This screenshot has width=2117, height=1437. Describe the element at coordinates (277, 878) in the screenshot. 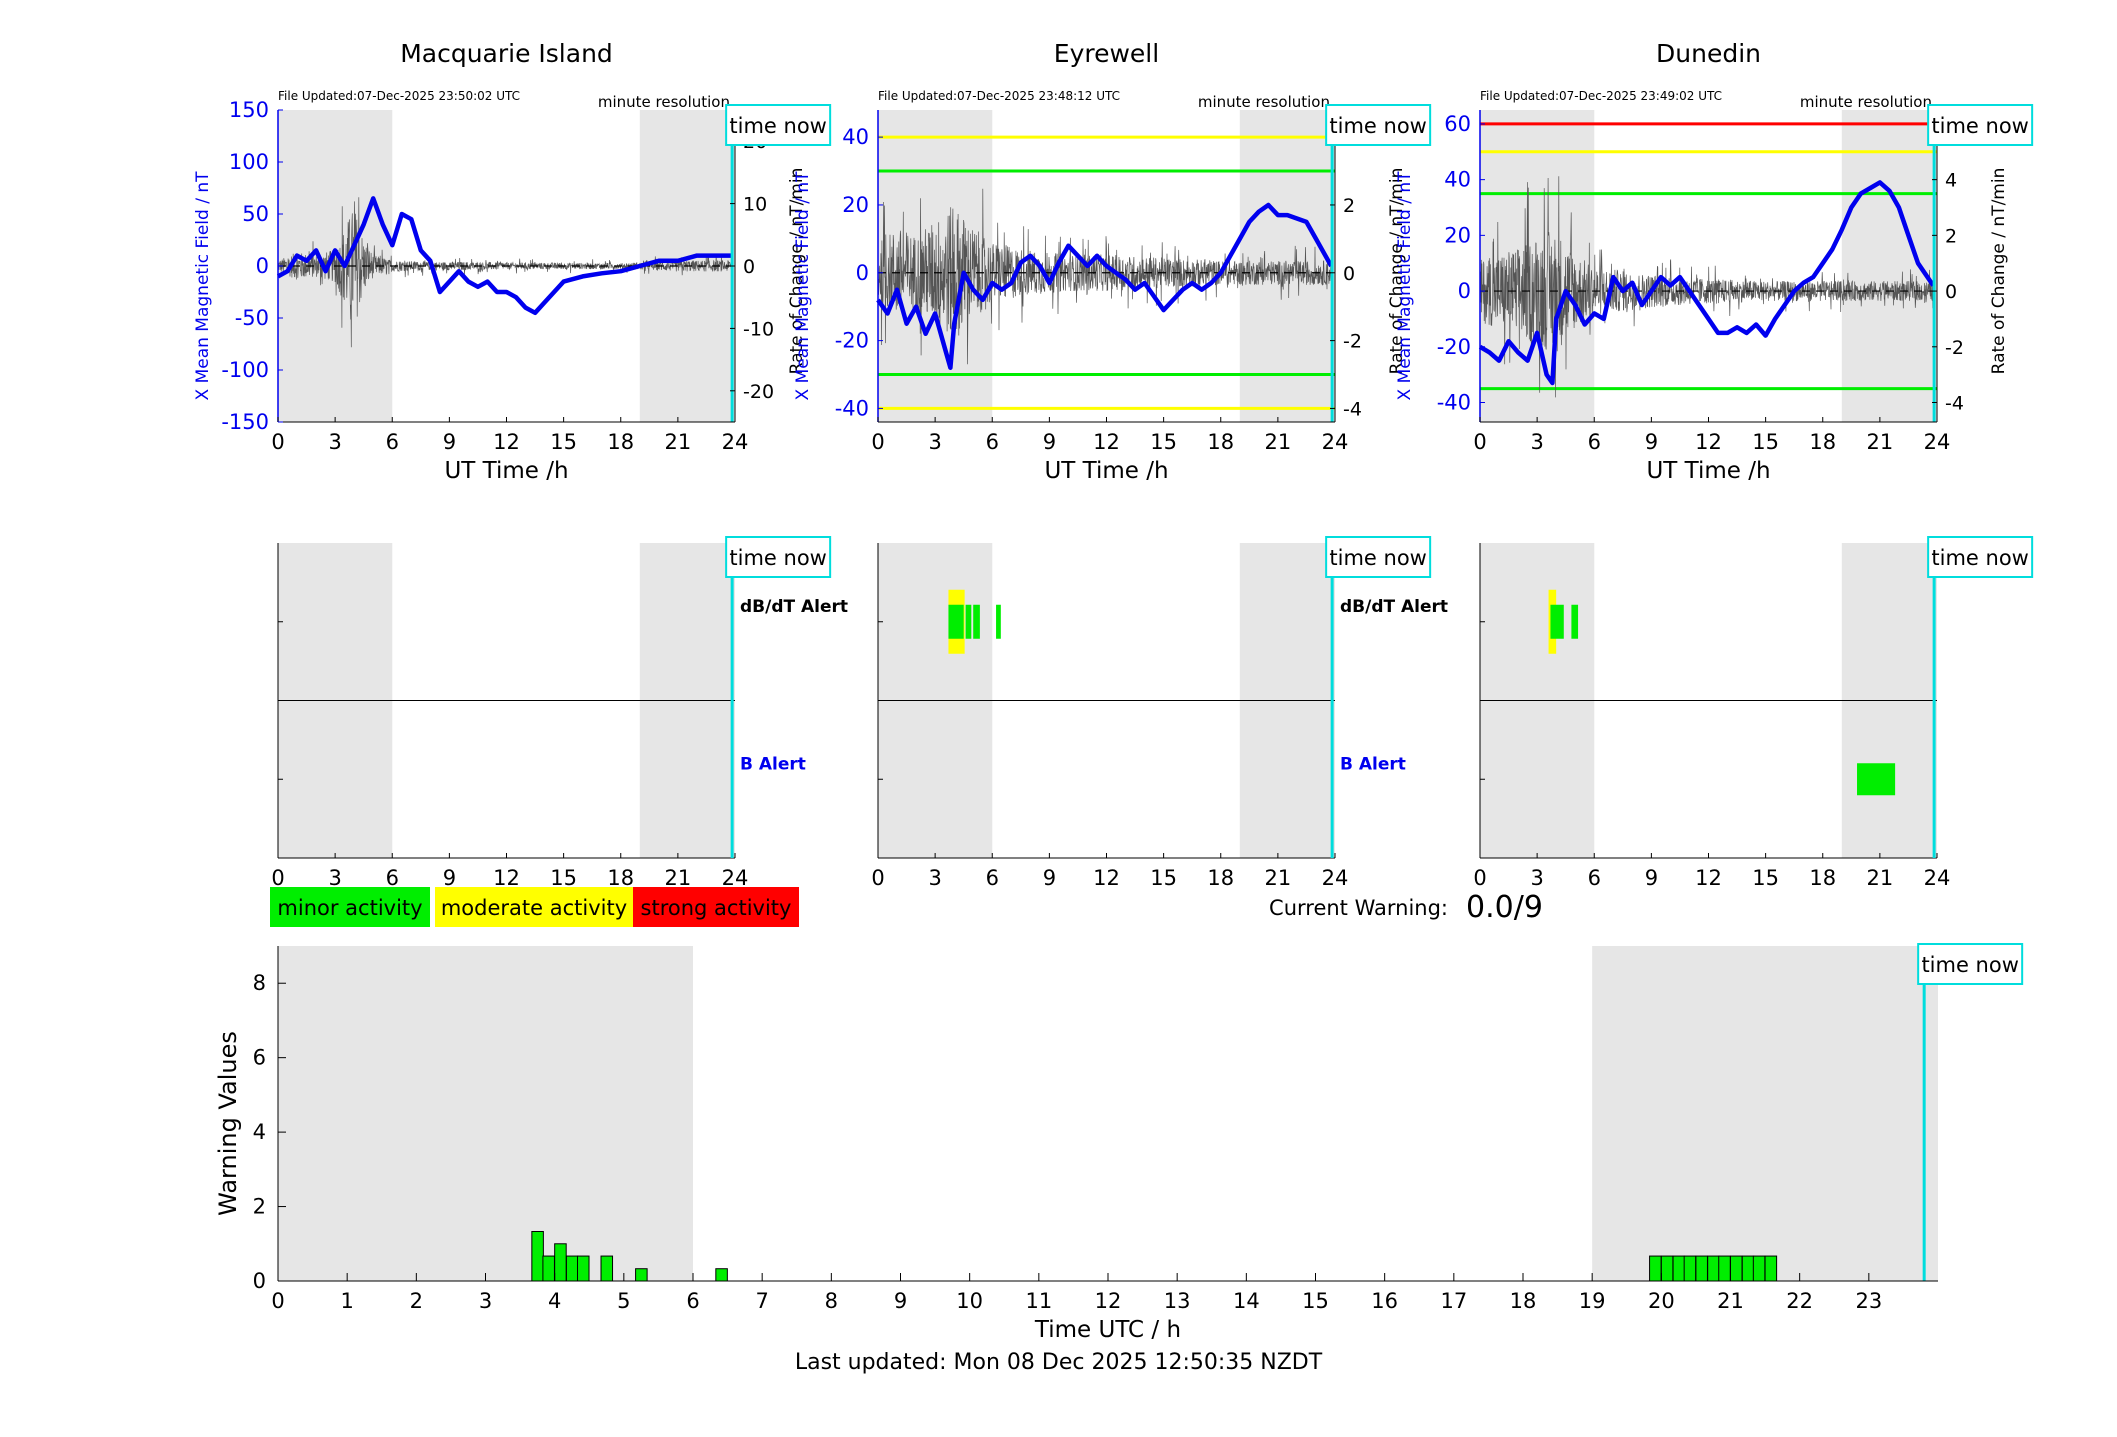

I see `alert-0-xtick-label: 0` at that location.